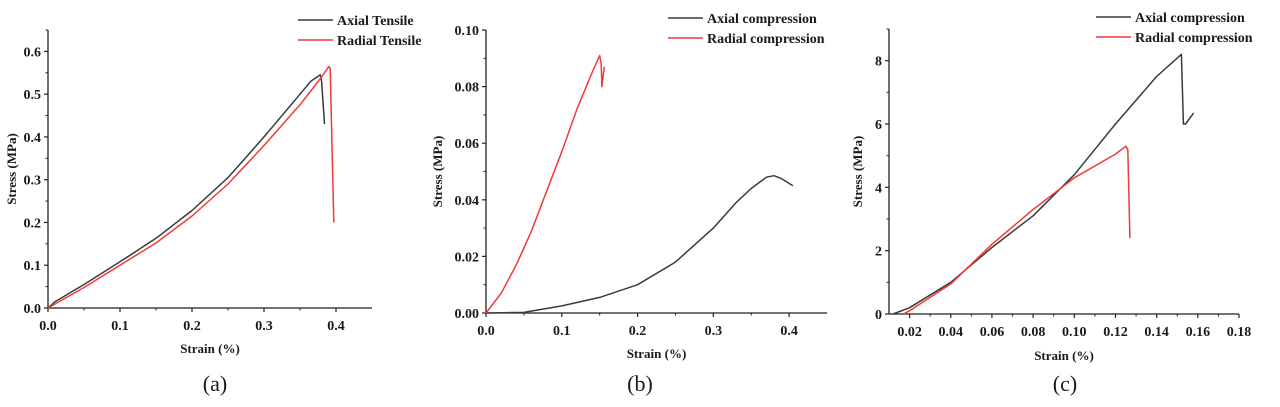  Describe the element at coordinates (878, 315) in the screenshot. I see `y-tick-label: 0` at that location.